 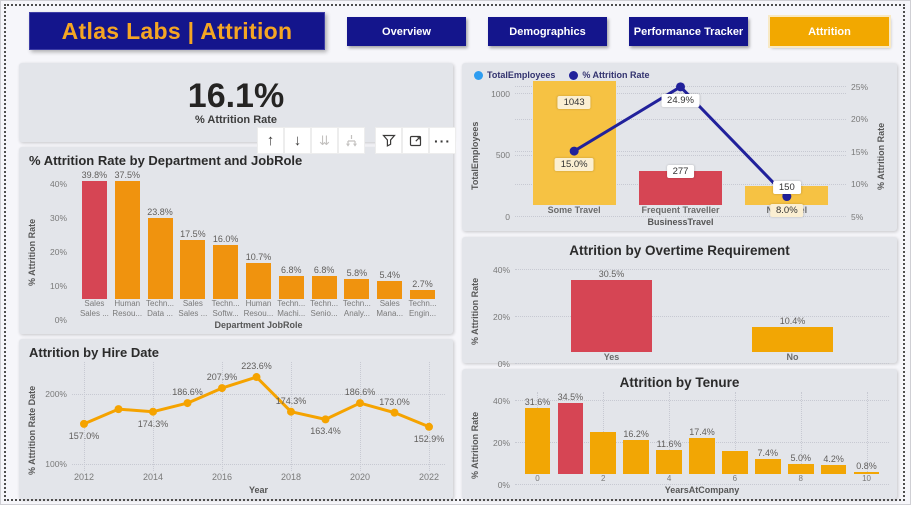 I want to click on expand-all-down-icon, so click(x=351, y=140).